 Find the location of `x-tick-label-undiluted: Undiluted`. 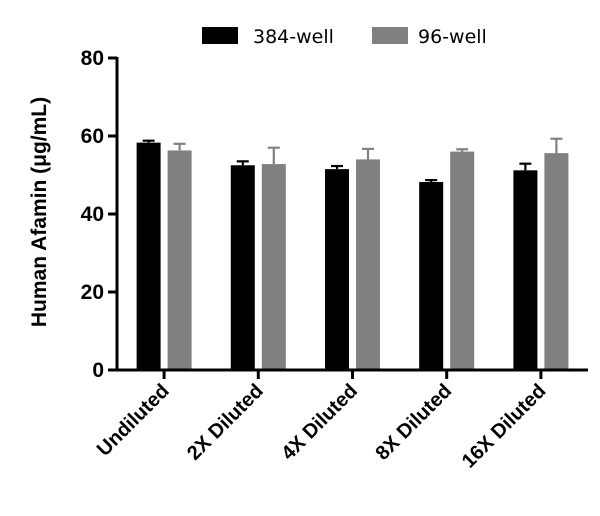

x-tick-label-undiluted: Undiluted is located at coordinates (133, 420).